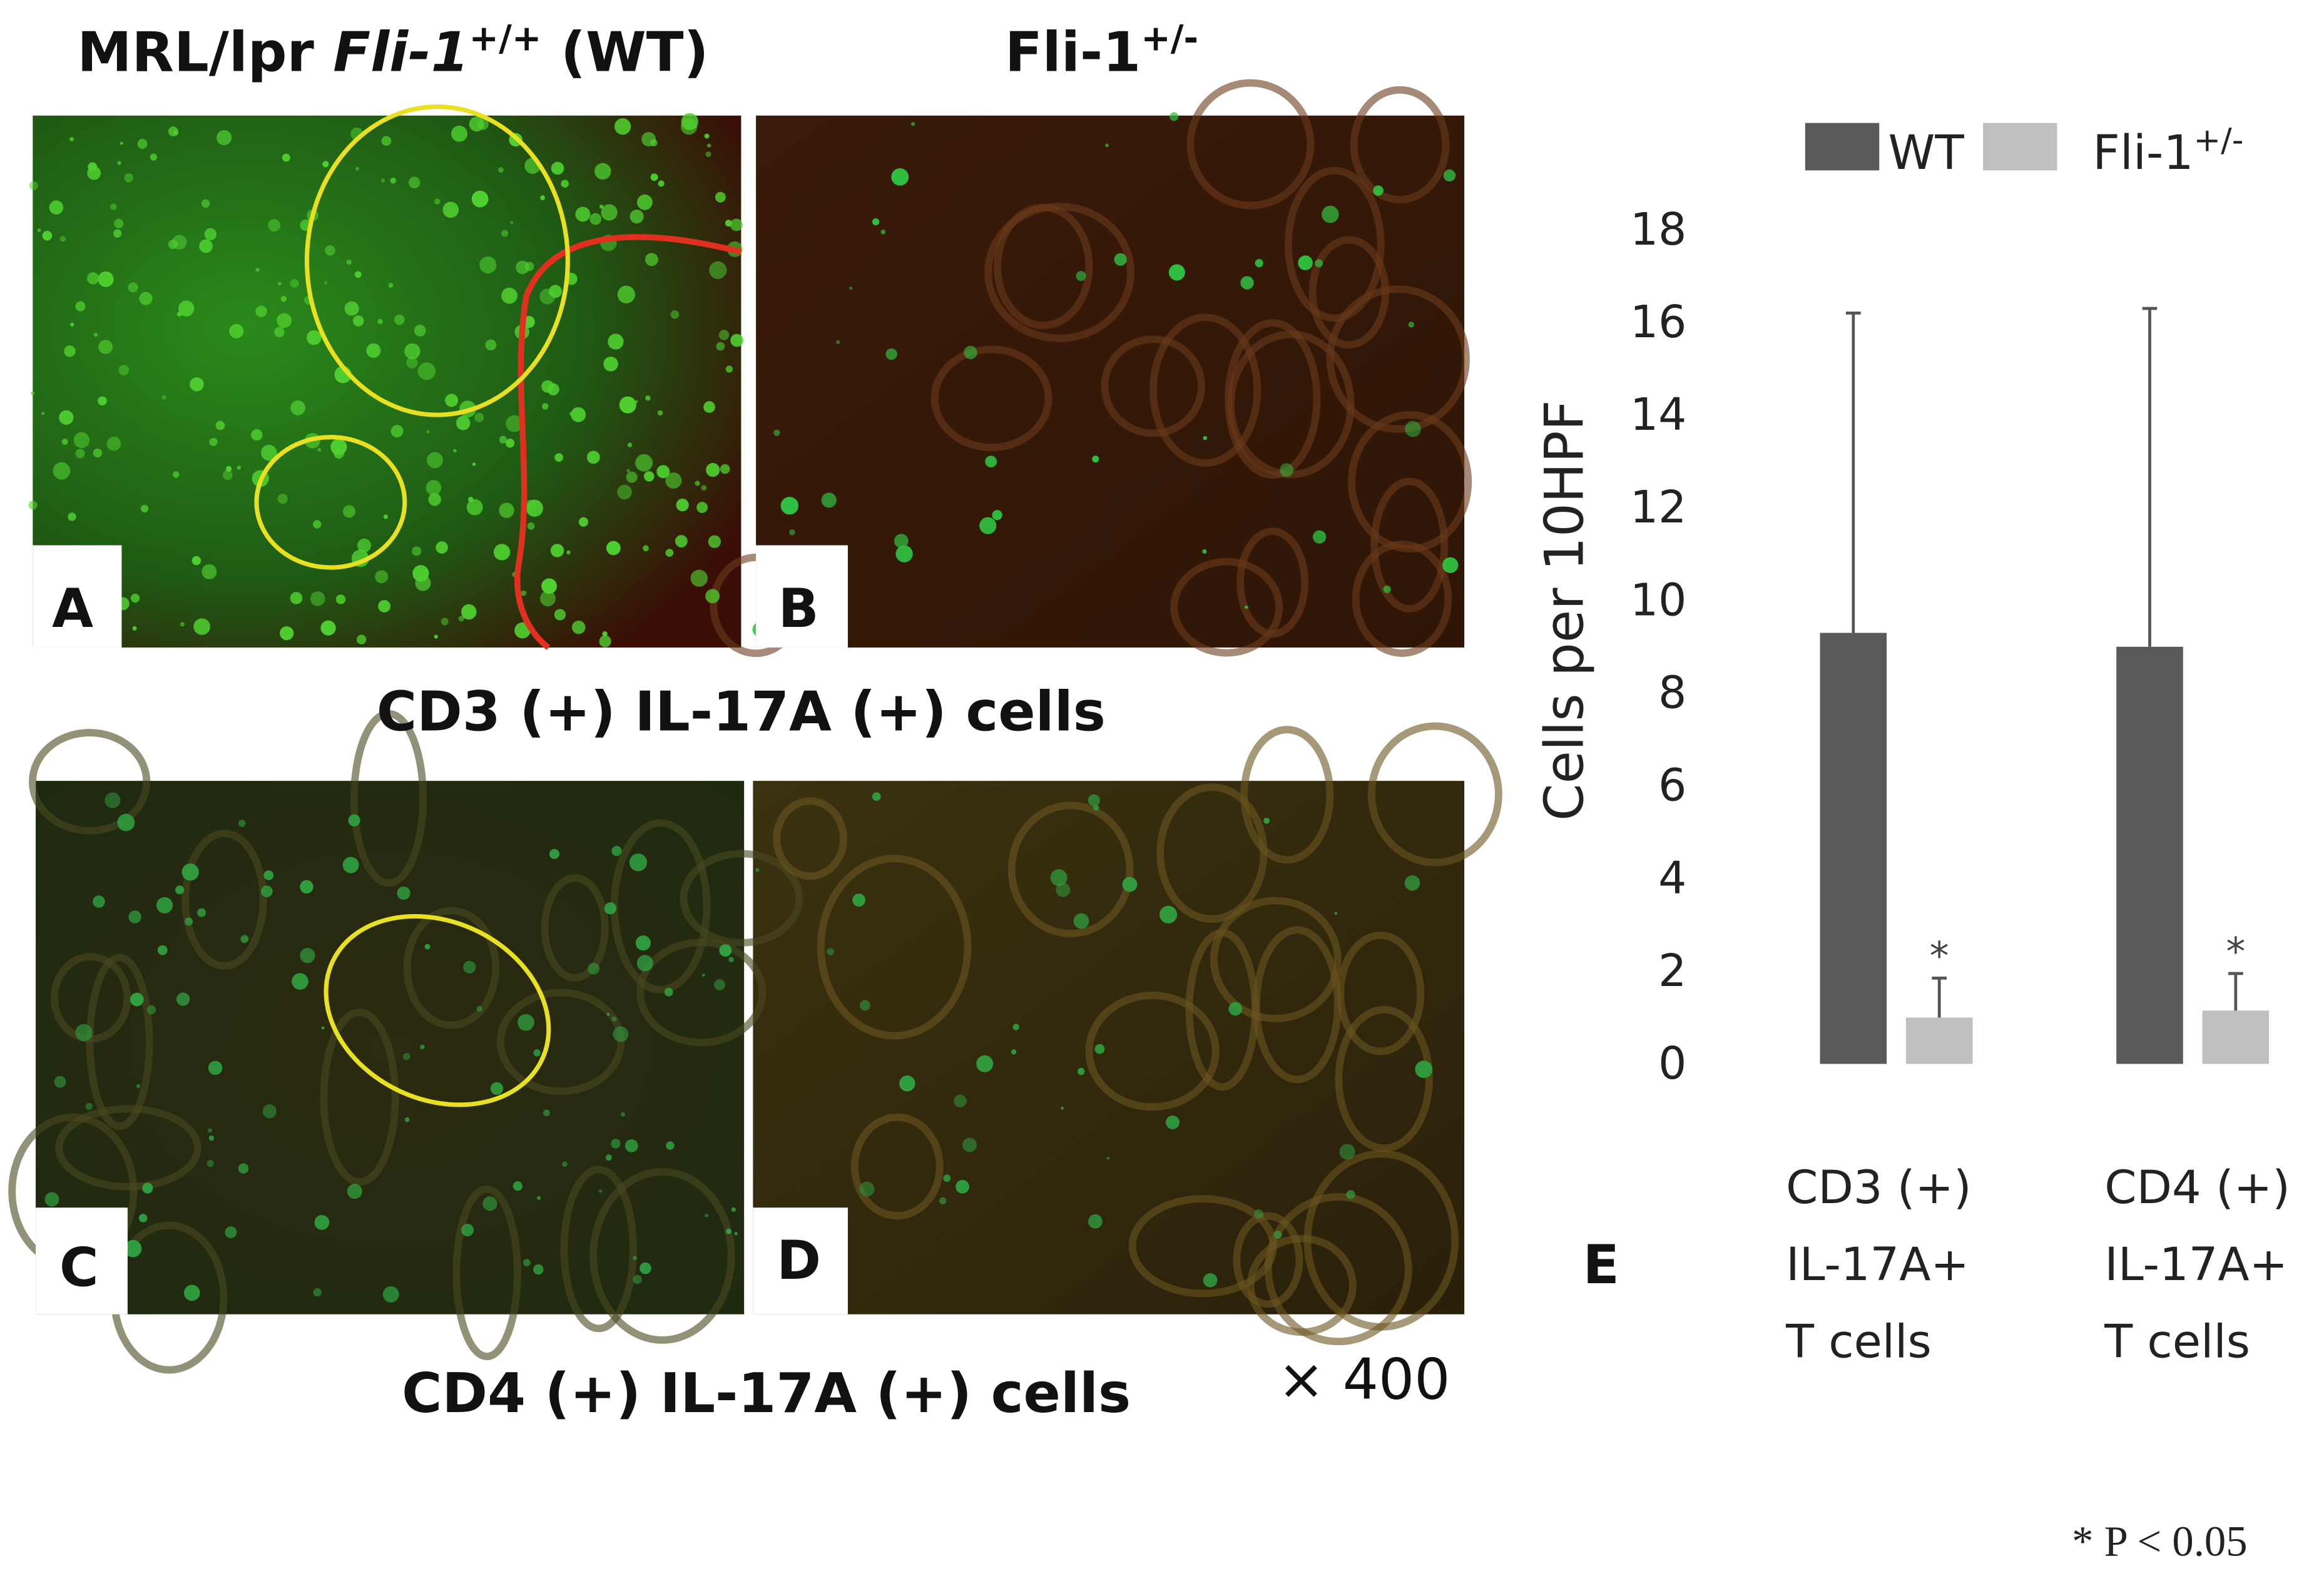 Image resolution: width=2324 pixels, height=1581 pixels. What do you see at coordinates (1658, 507) in the screenshot?
I see `y-tick-label: 12` at bounding box center [1658, 507].